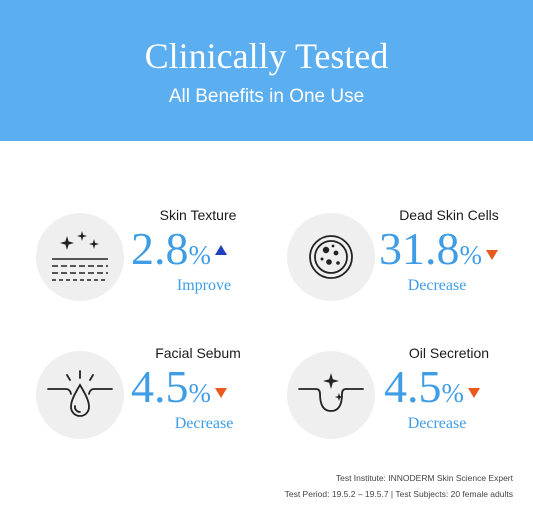  Describe the element at coordinates (266, 96) in the screenshot. I see `page-subtitle: All Benefits in One Use` at that location.